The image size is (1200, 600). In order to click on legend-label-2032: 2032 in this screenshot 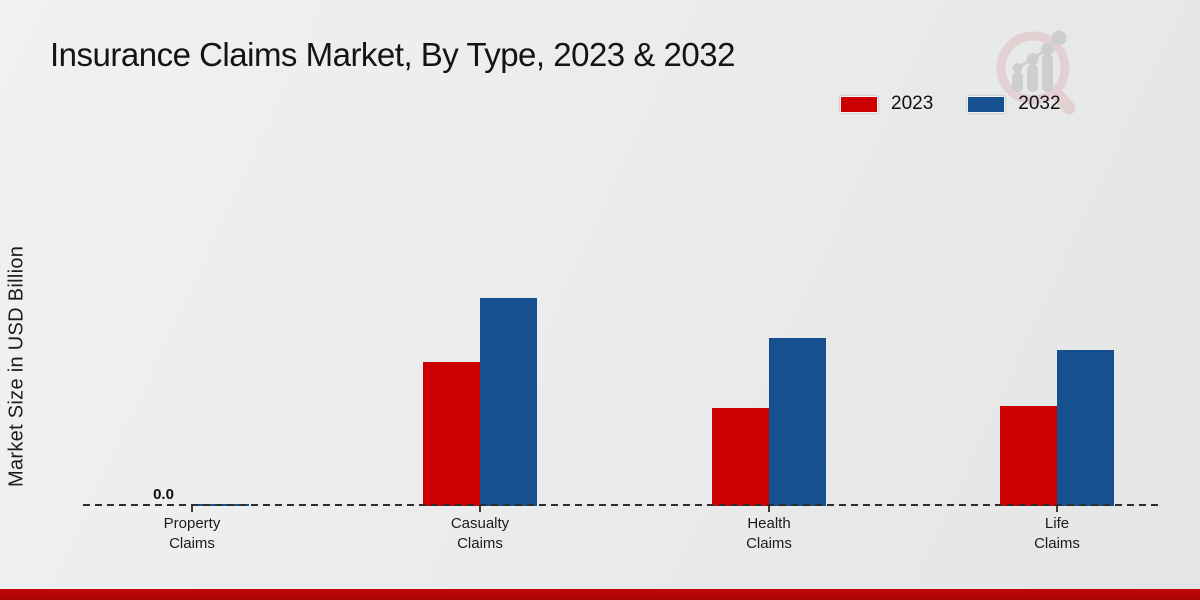, I will do `click(1039, 103)`.